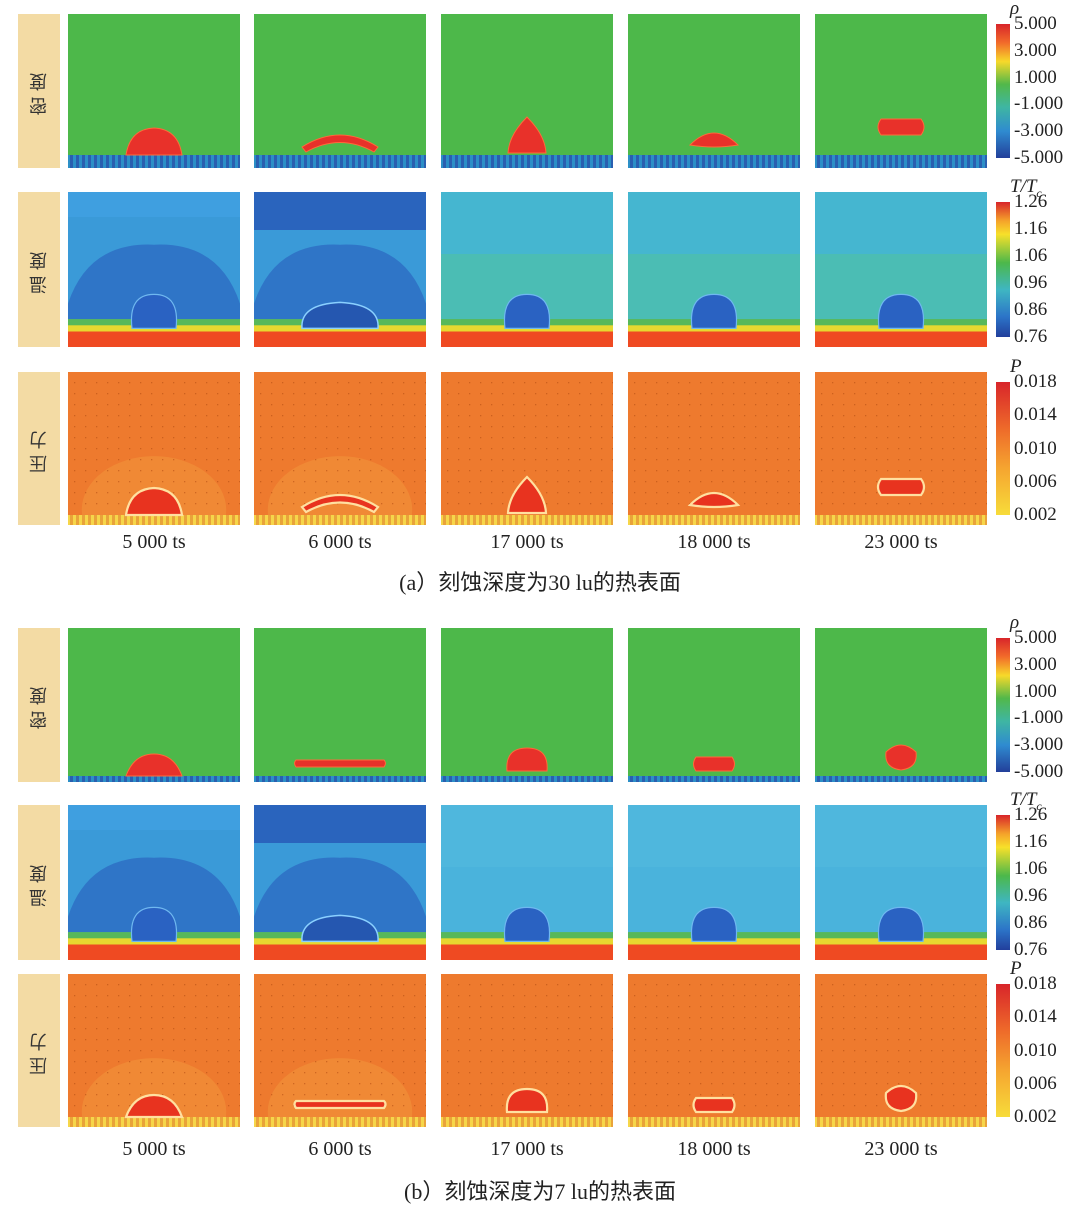  What do you see at coordinates (1031, 814) in the screenshot?
I see `colorbar-tick: 1.26` at bounding box center [1031, 814].